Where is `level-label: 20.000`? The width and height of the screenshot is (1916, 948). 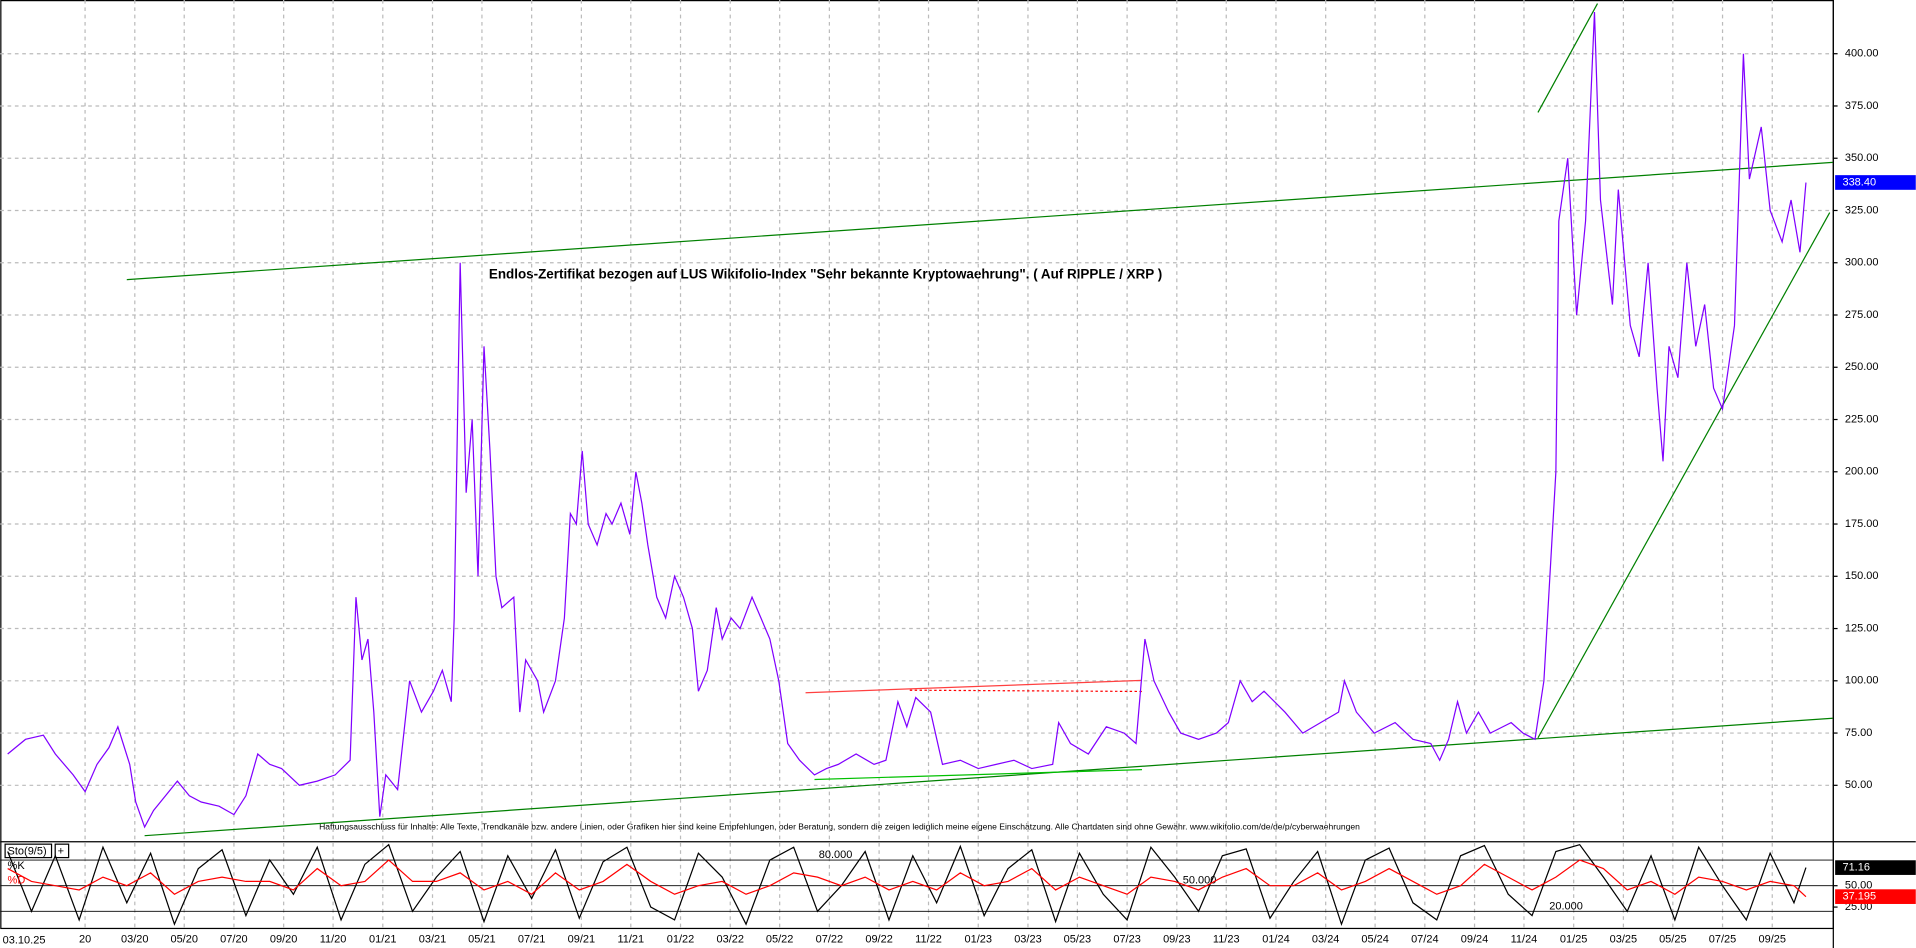 level-label: 20.000 is located at coordinates (1566, 906).